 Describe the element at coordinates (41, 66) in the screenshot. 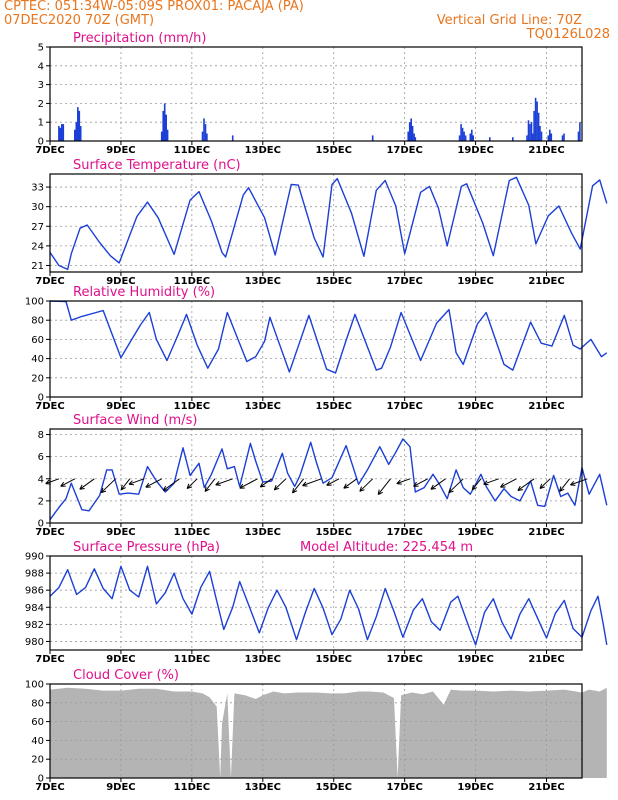

I see `y-tick-label: 4` at that location.